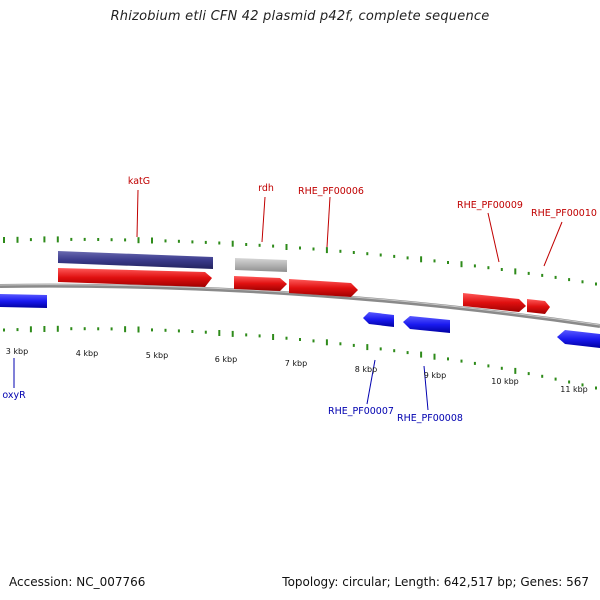  Describe the element at coordinates (300, 261) in the screenshot. I see `gc-content-track-upper` at that location.